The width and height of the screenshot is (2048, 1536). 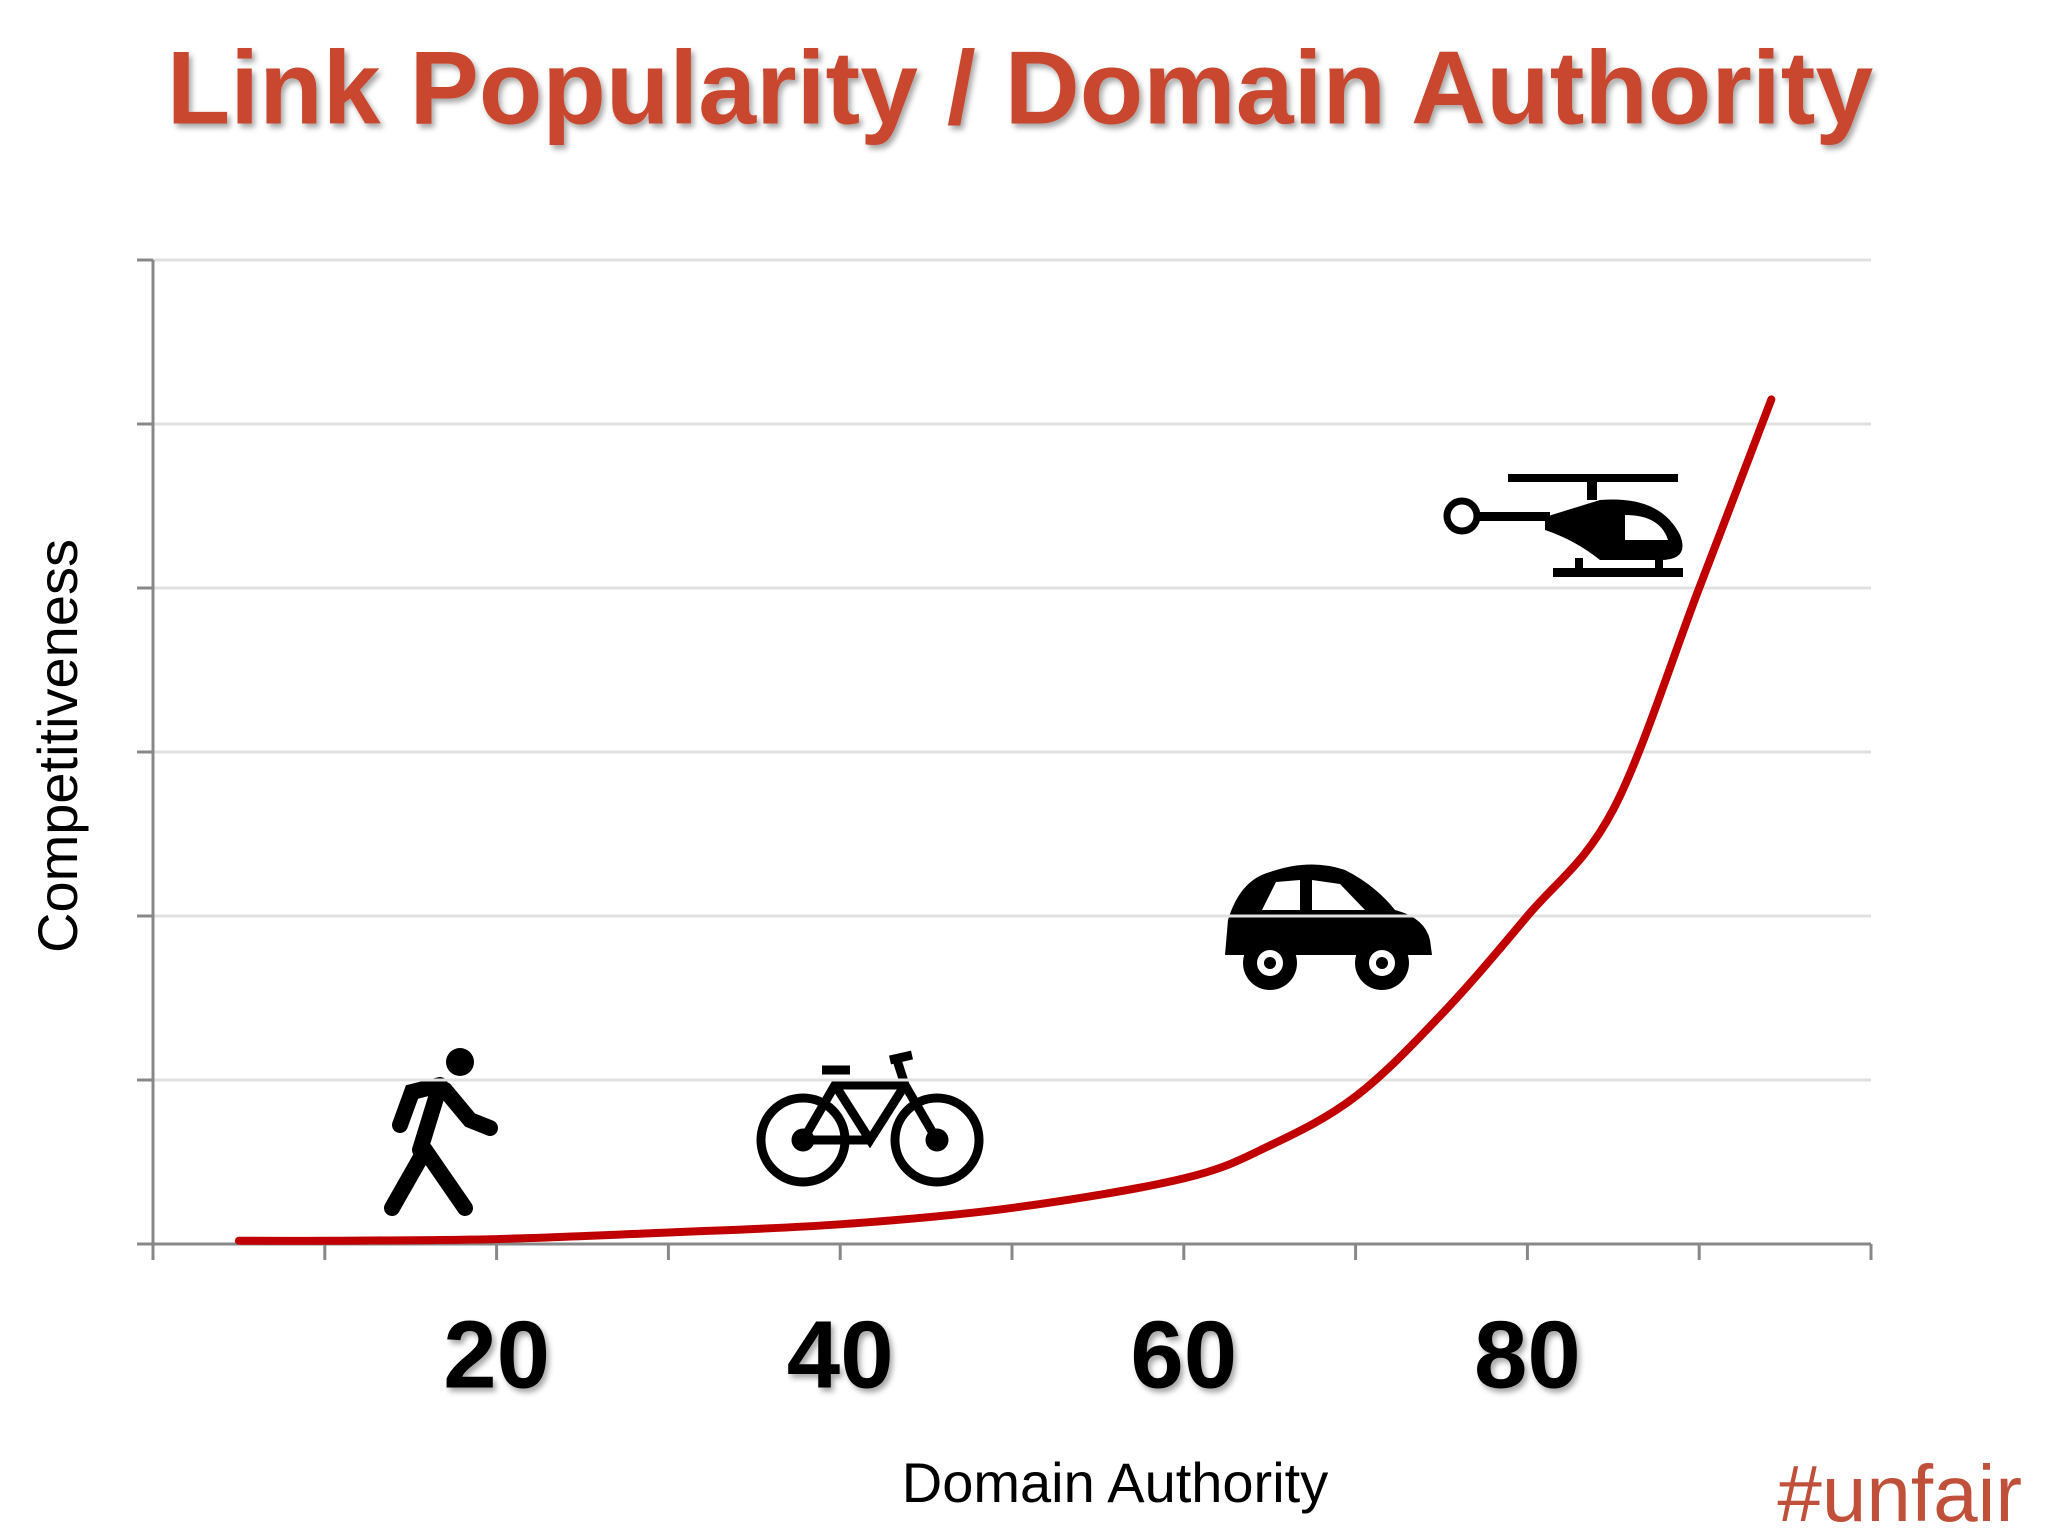 What do you see at coordinates (1020, 88) in the screenshot?
I see `chart-title: Link Popularity / Domain Authority` at bounding box center [1020, 88].